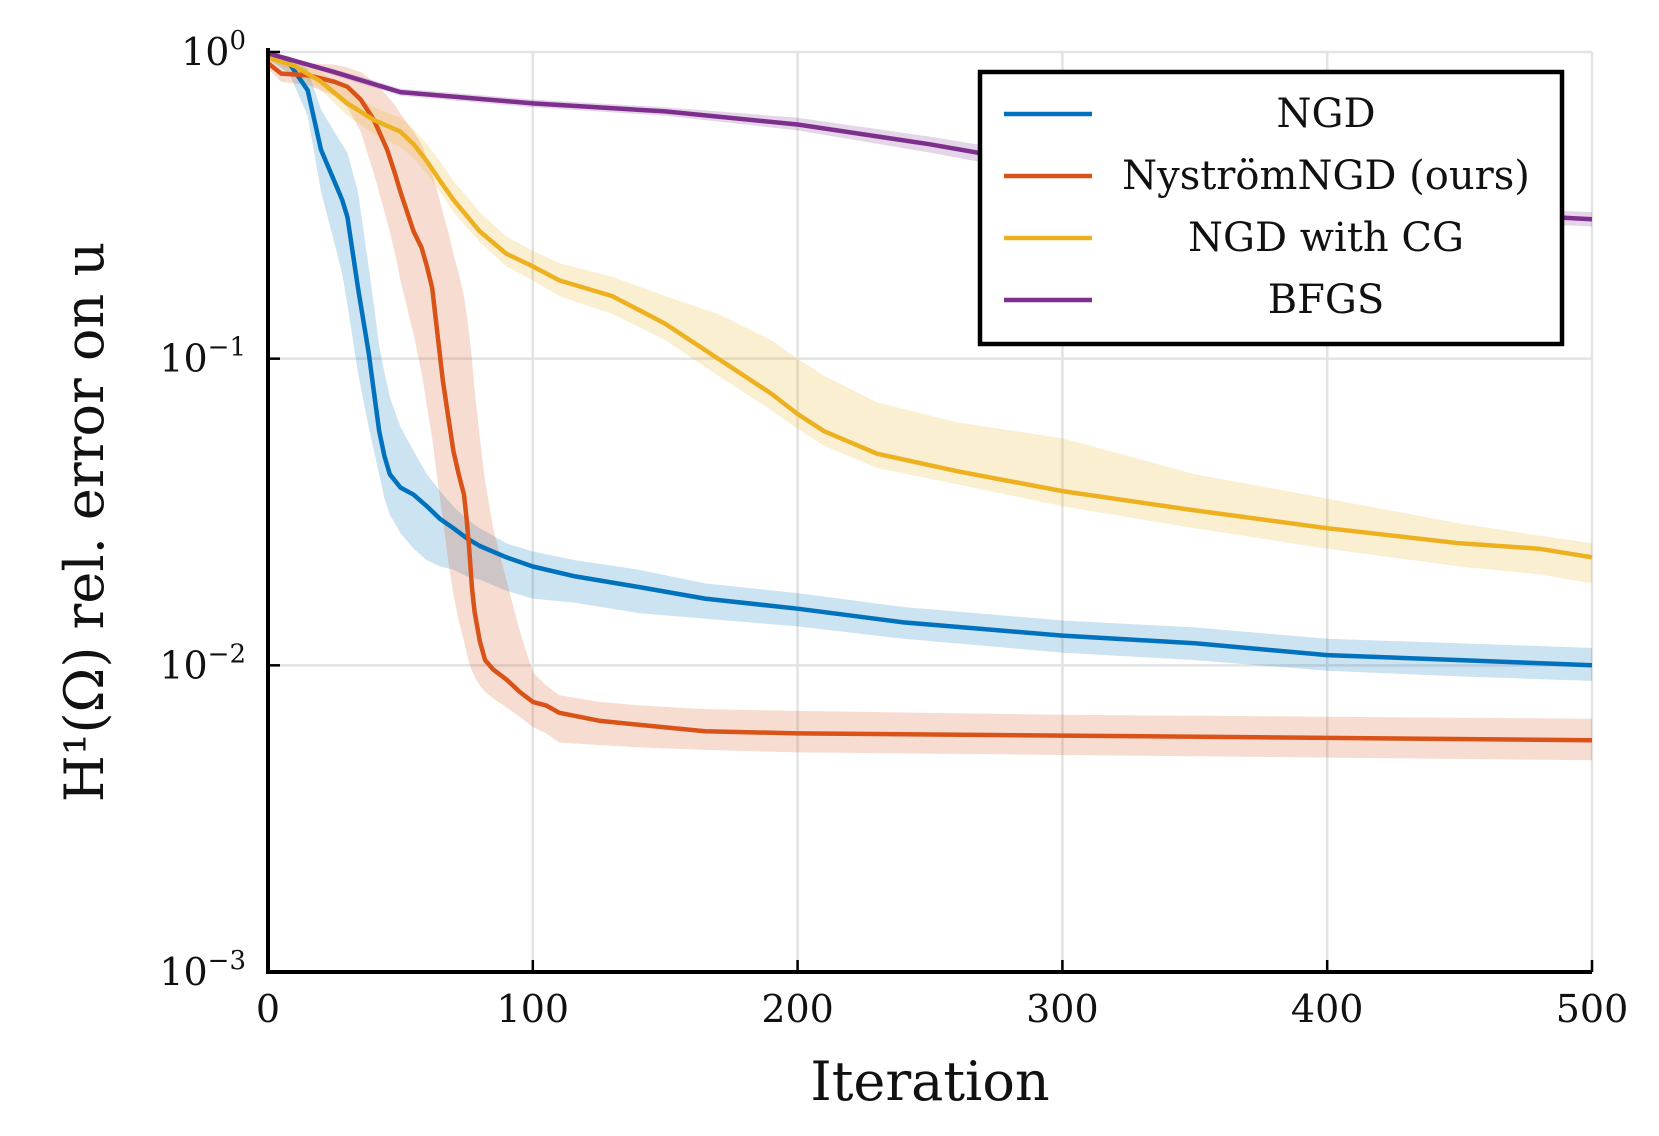 The width and height of the screenshot is (1659, 1136). I want to click on legend-label: NGD with CG, so click(1326, 238).